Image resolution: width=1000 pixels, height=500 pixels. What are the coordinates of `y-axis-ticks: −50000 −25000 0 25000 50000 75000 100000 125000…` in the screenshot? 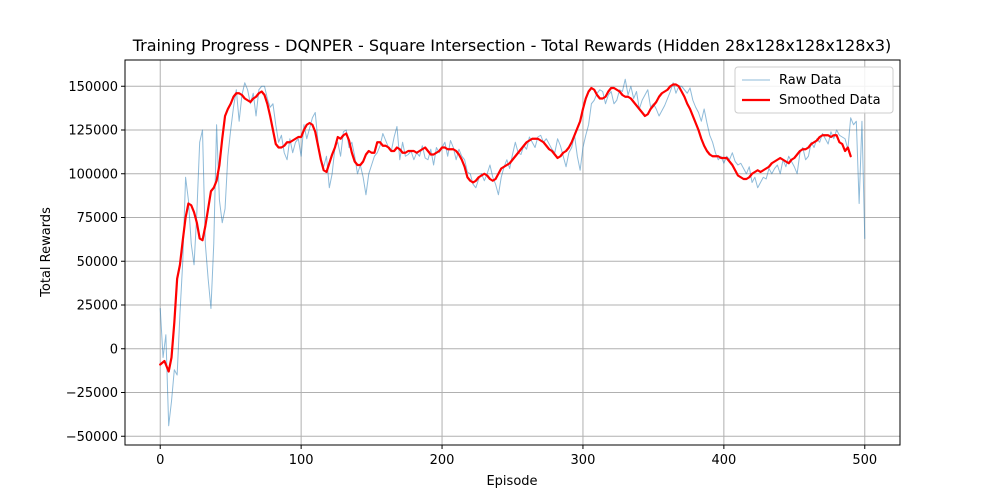 It's located at (95, 262).